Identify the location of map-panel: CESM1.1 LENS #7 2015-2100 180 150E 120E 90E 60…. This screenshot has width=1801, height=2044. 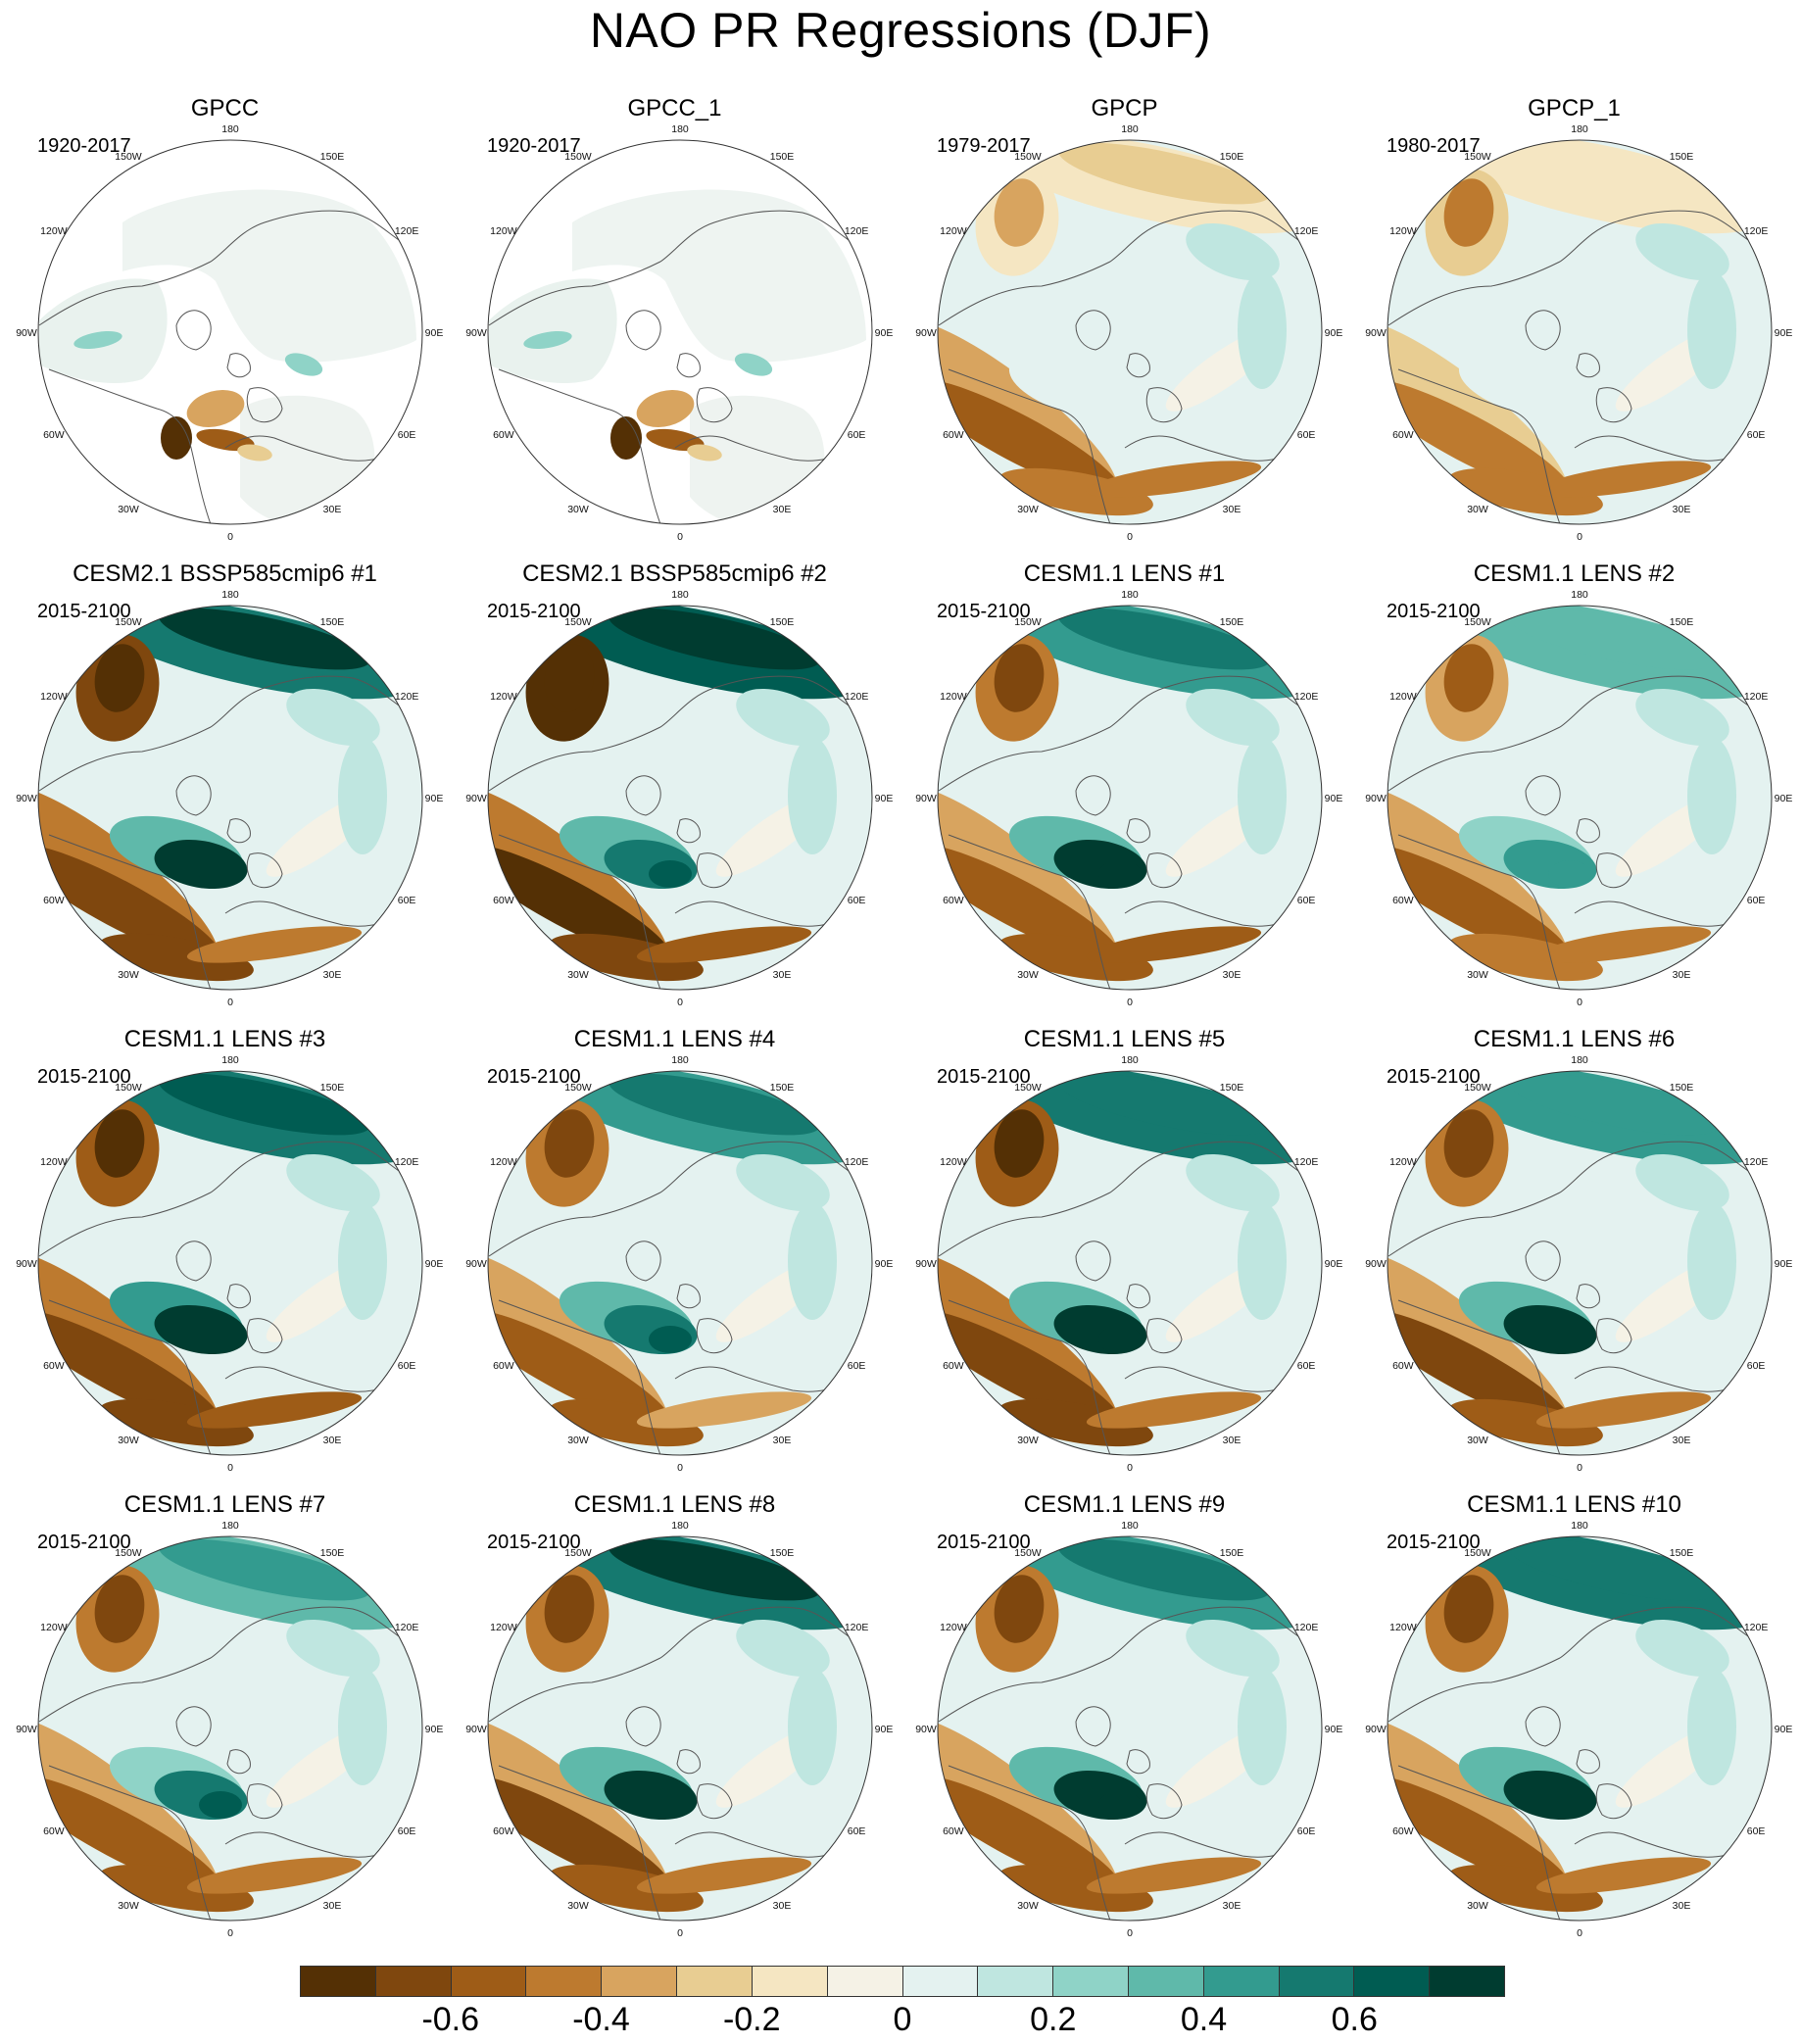
(225, 1722).